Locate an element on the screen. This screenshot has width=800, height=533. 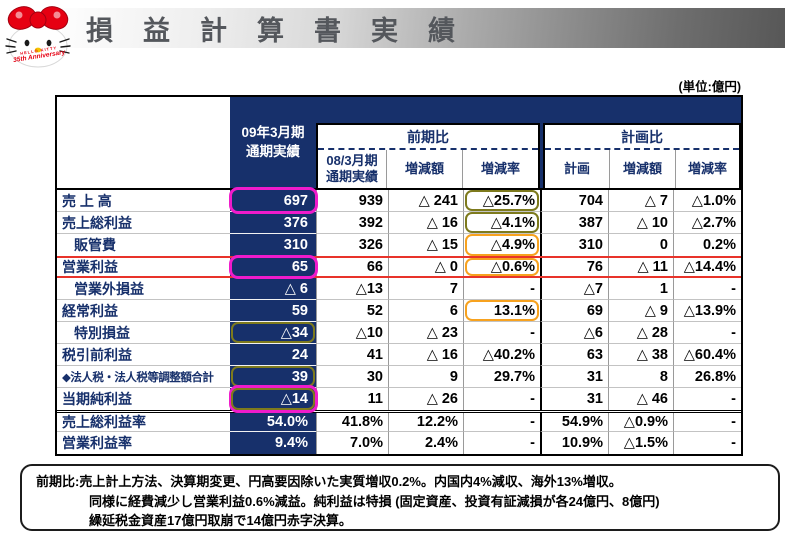
table-row: 売 上 高 697 939 △ 241 △25.7% 704 △ 7 △1.0% is located at coordinates (399, 200).